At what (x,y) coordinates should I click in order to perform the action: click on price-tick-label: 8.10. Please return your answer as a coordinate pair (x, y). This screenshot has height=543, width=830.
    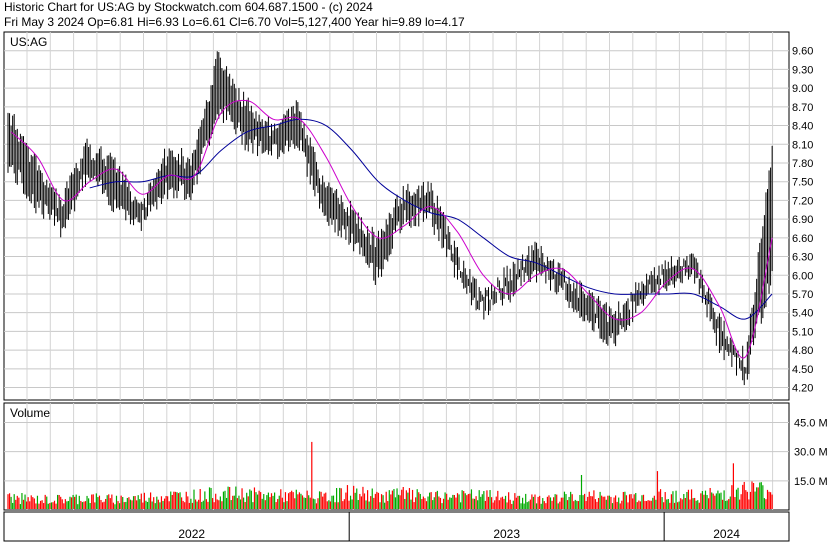
    Looking at the image, I should click on (802, 145).